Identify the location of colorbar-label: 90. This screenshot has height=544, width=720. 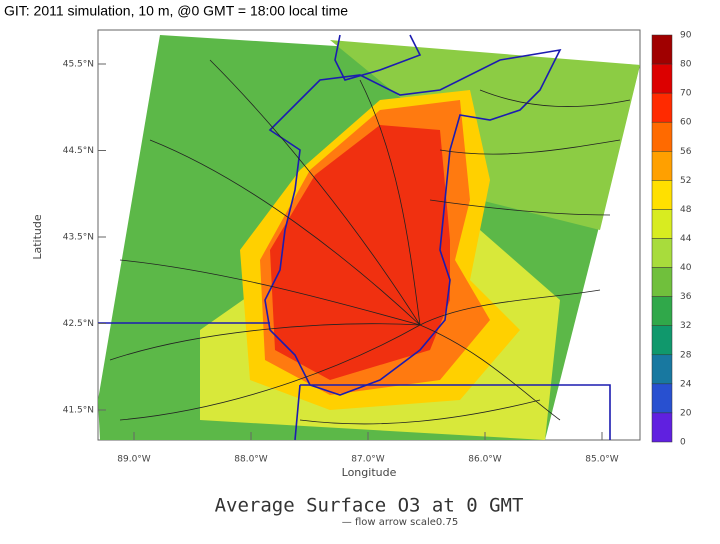
(686, 36).